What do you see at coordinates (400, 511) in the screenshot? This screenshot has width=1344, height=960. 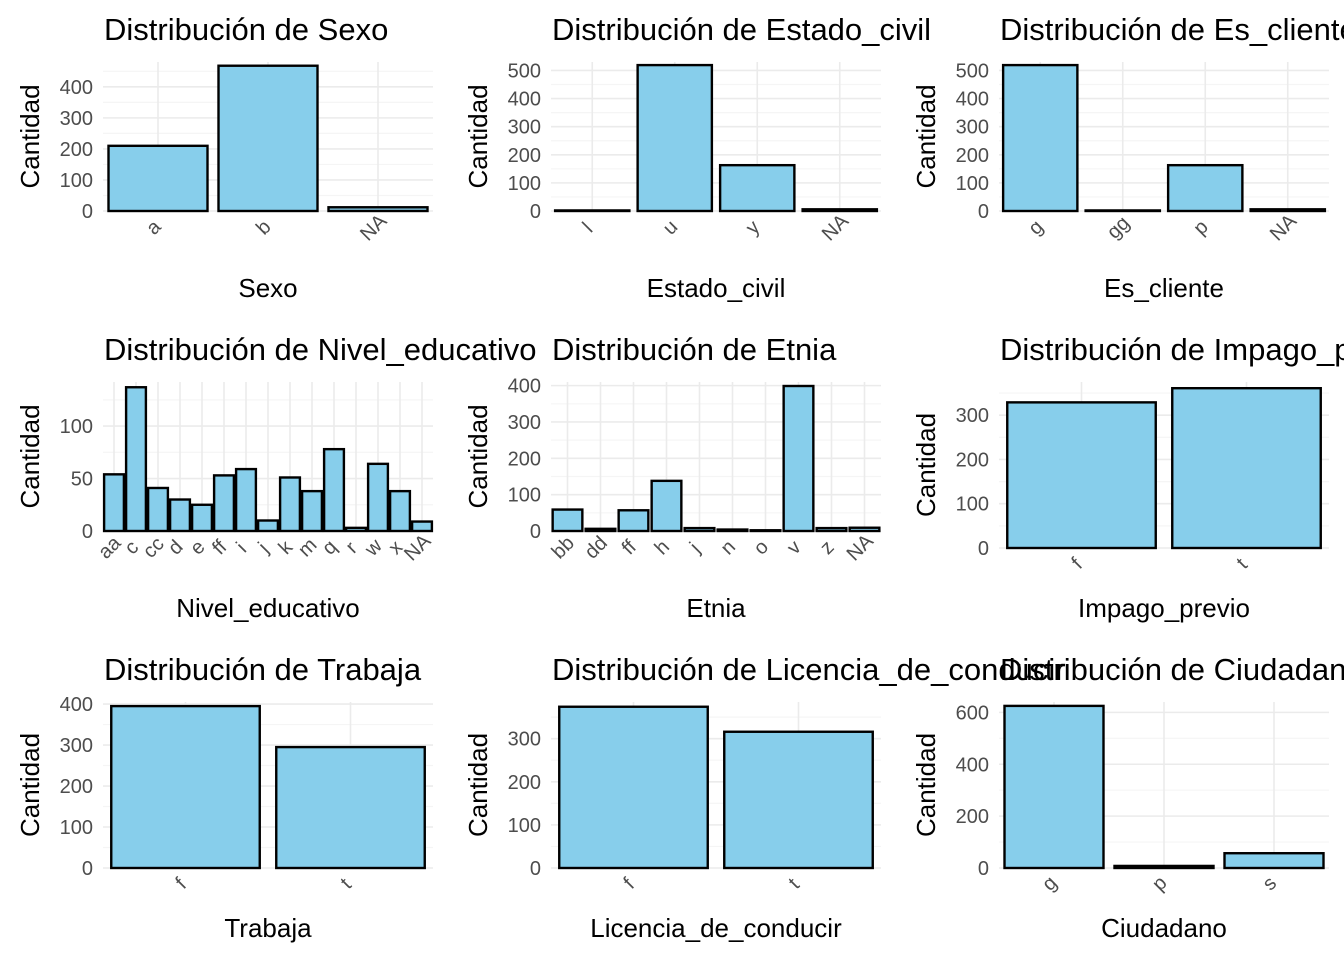 I see `bar-x` at bounding box center [400, 511].